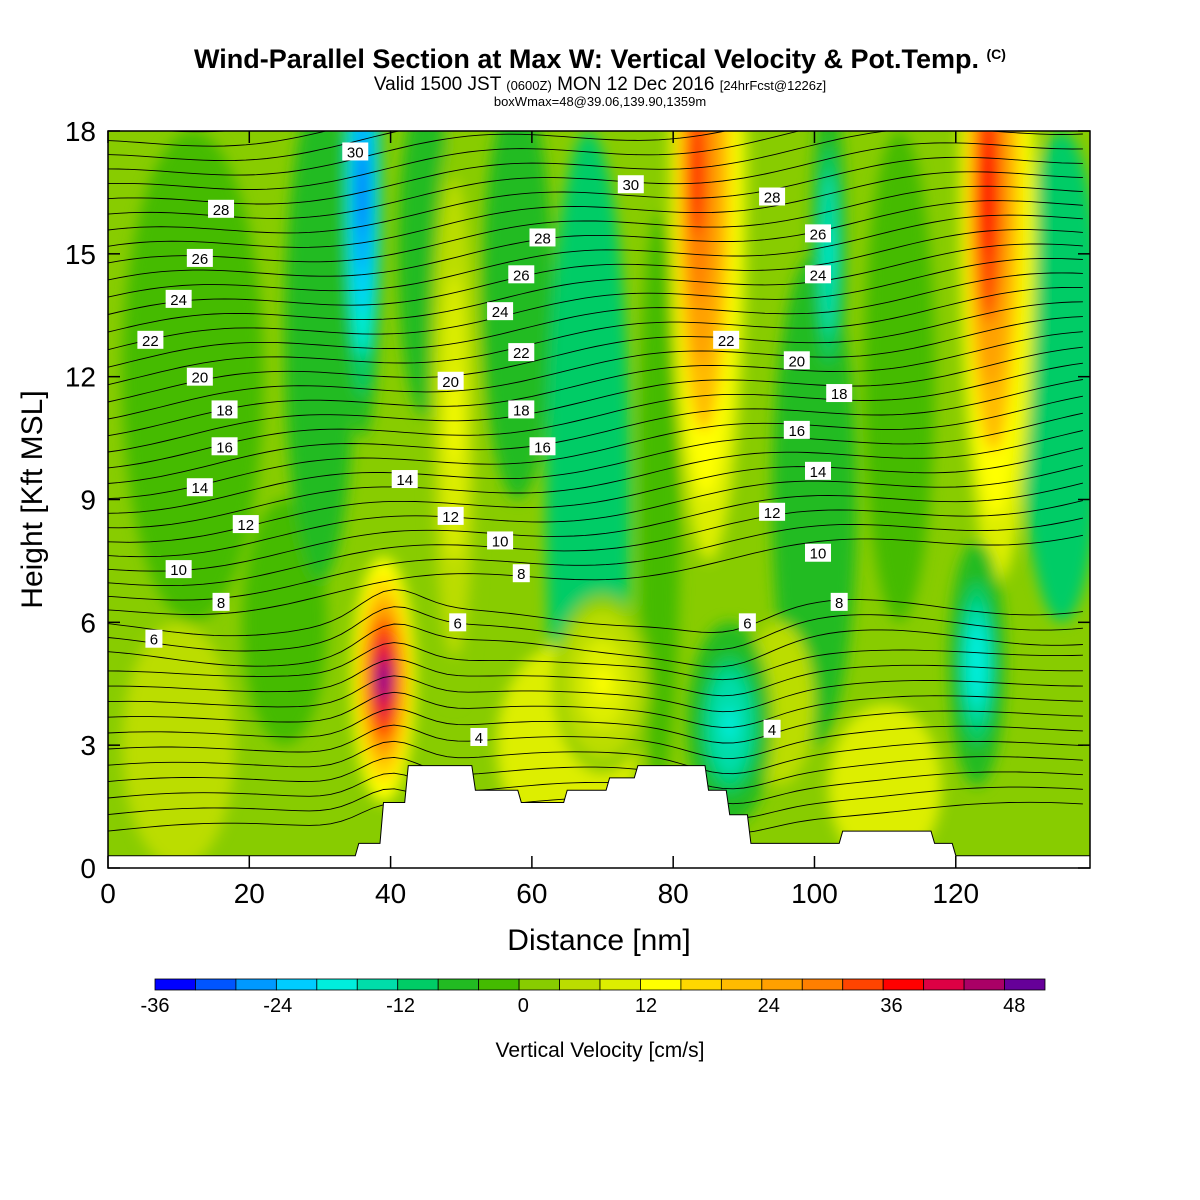 Image resolution: width=1200 pixels, height=1200 pixels. Describe the element at coordinates (599, 817) in the screenshot. I see `terrain-profile` at that location.